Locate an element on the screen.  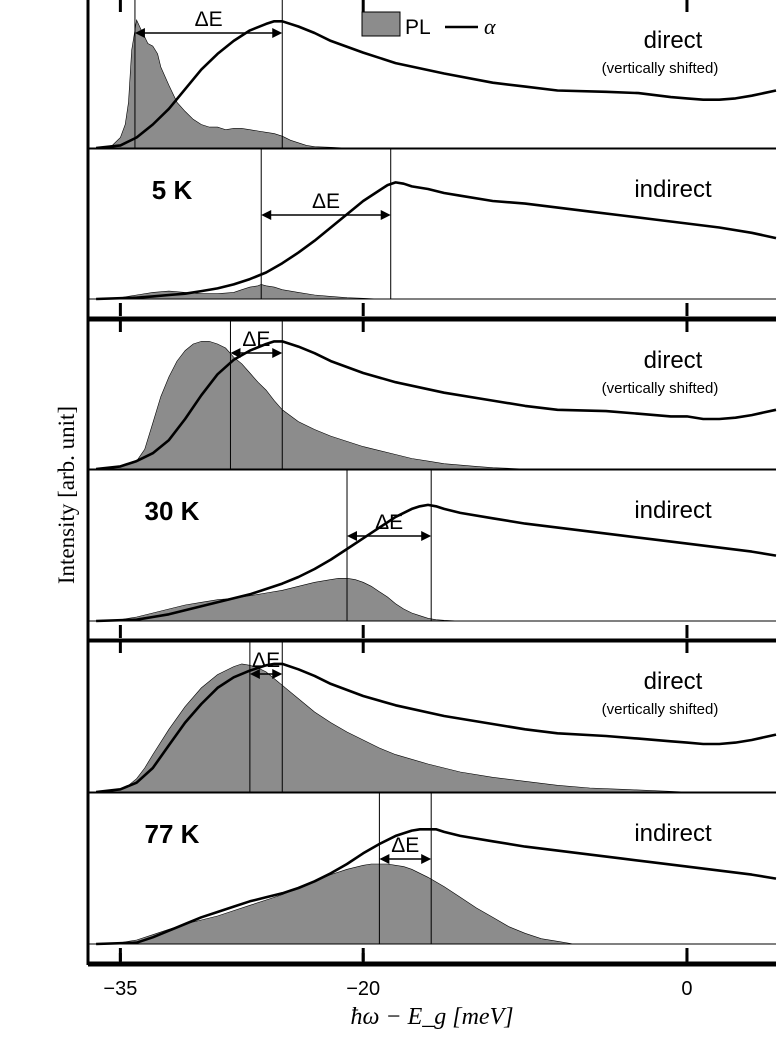
legend-alpha-label: α is located at coordinates (490, 26).